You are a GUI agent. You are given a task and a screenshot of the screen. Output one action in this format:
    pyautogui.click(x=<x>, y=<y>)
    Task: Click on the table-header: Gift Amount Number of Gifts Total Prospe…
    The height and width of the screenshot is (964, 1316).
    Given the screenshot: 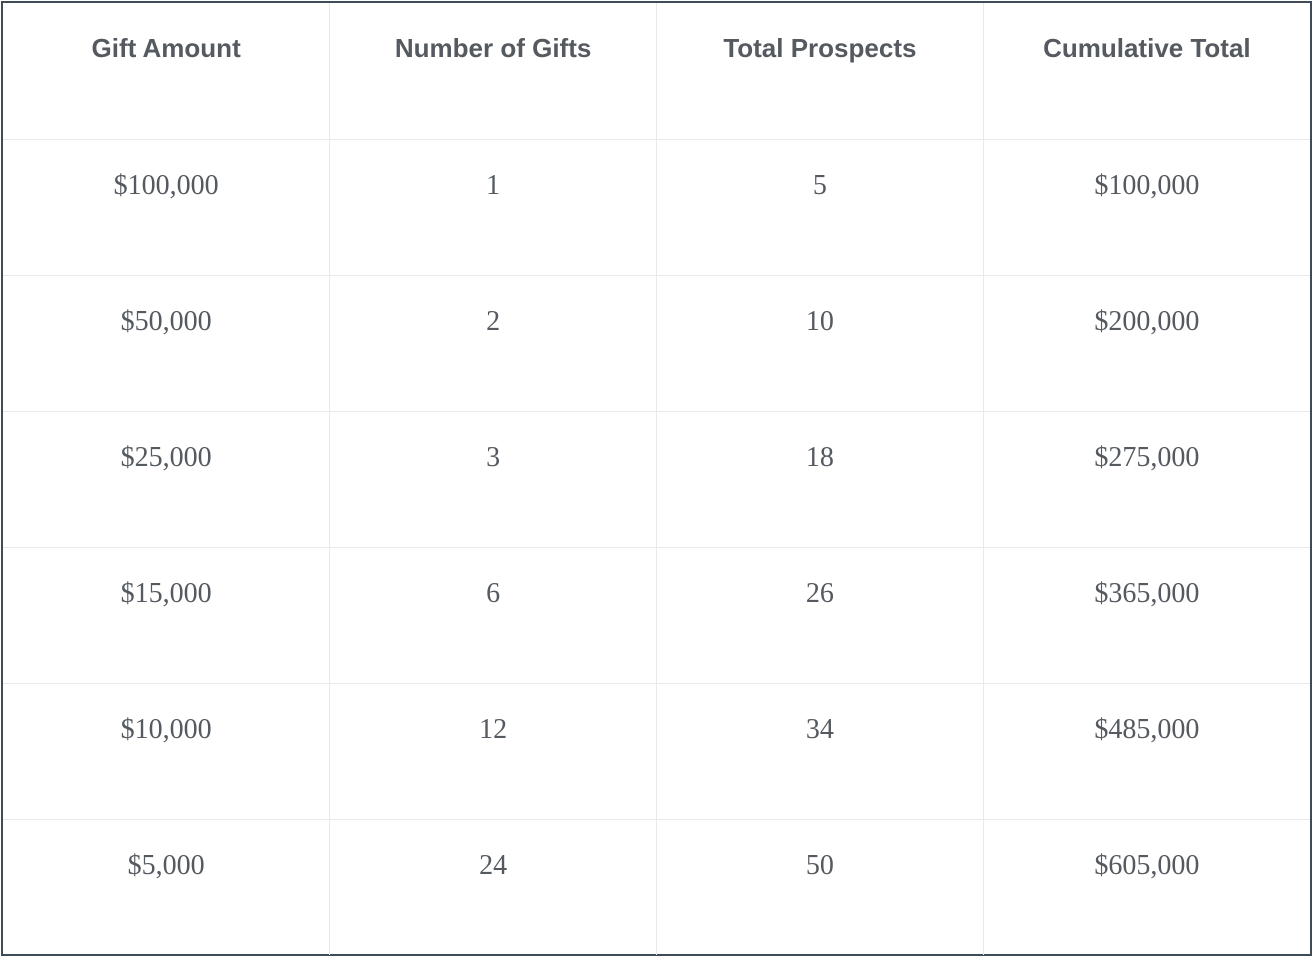 What is the action you would take?
    pyautogui.click(x=656, y=71)
    